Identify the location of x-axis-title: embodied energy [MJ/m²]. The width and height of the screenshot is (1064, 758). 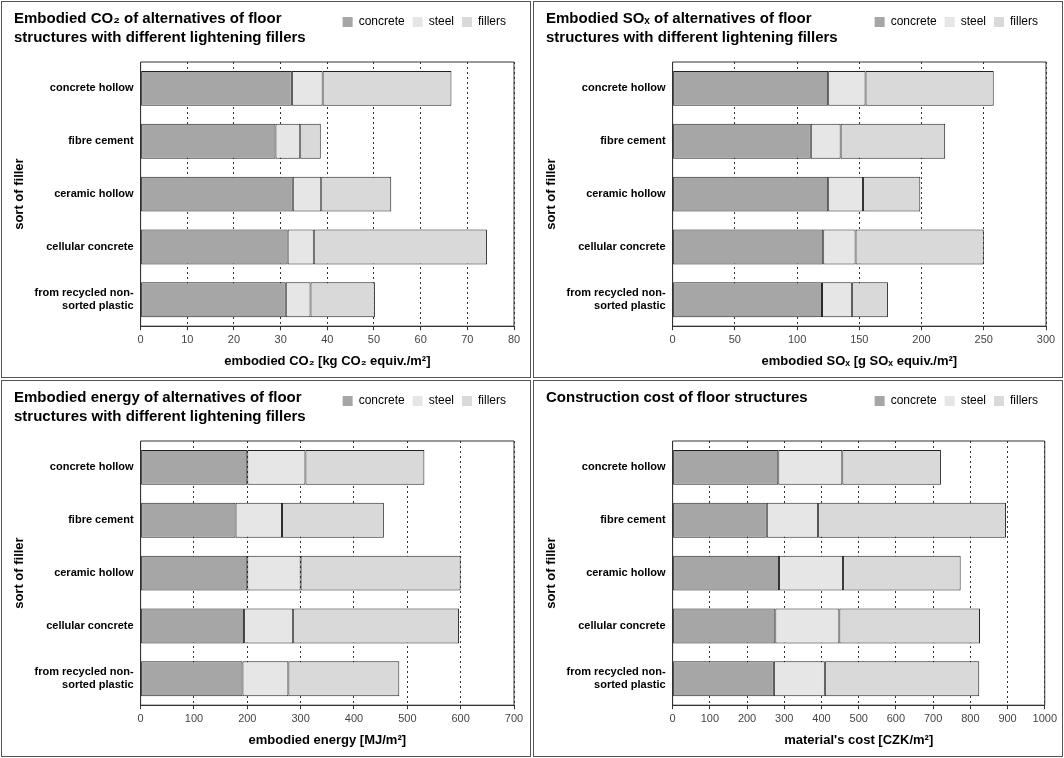
(327, 739).